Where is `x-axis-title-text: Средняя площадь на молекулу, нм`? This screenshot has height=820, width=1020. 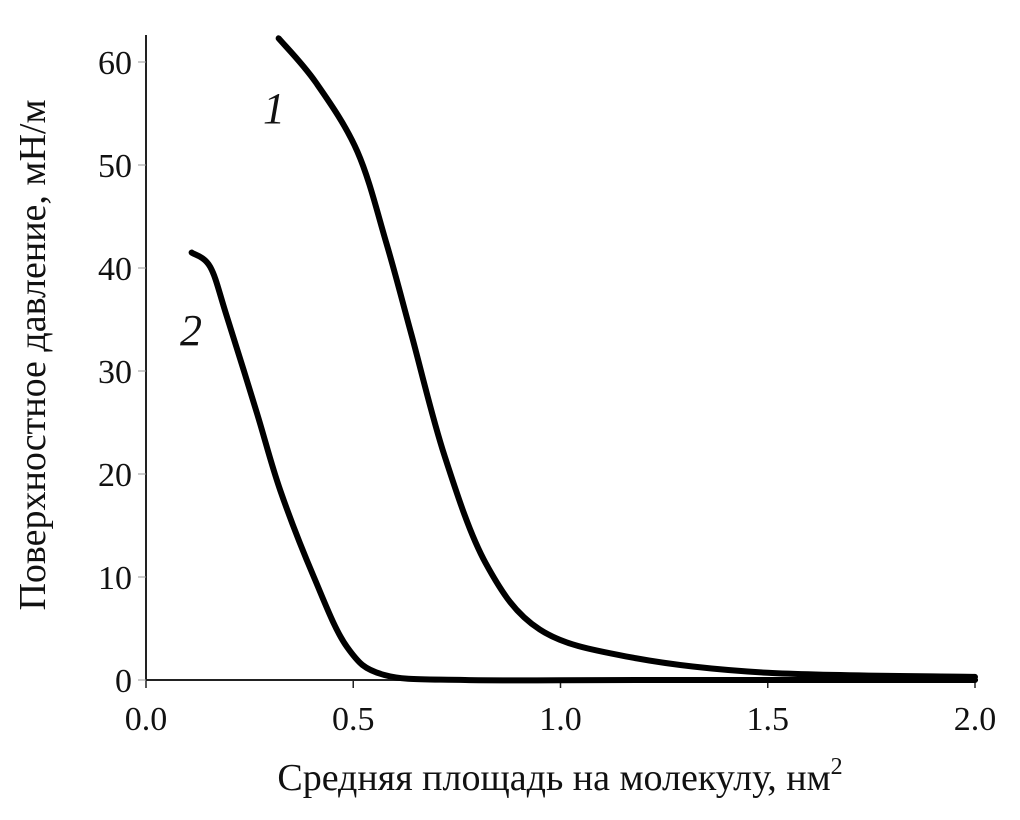
x-axis-title-text: Средняя площадь на молекулу, нм is located at coordinates (553, 778).